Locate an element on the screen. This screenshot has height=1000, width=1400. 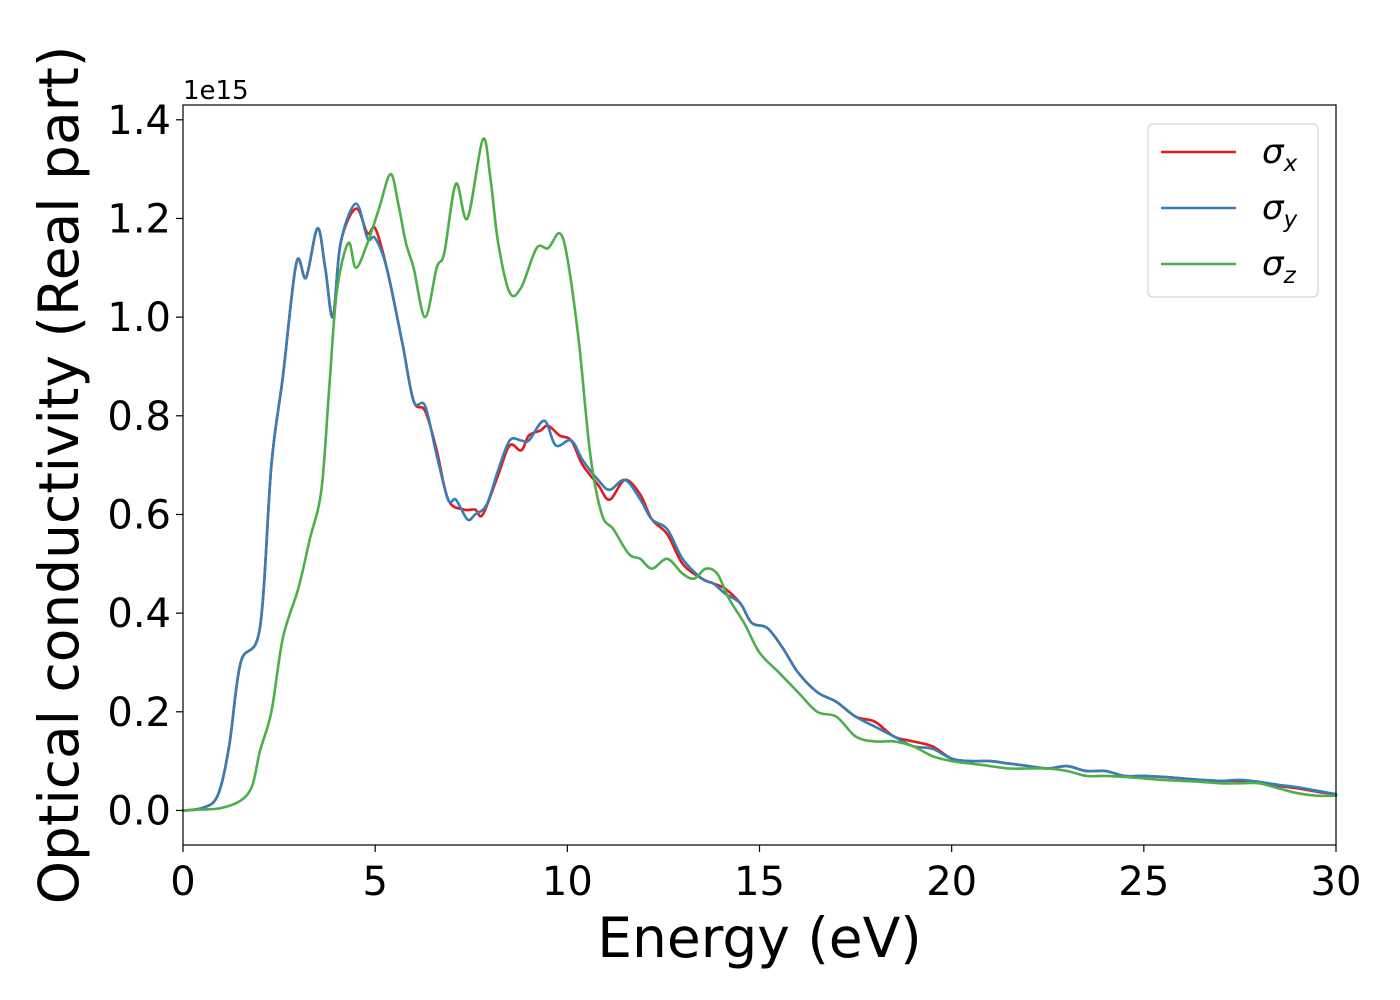
y-tick-label: 1.4 is located at coordinates (139, 121).